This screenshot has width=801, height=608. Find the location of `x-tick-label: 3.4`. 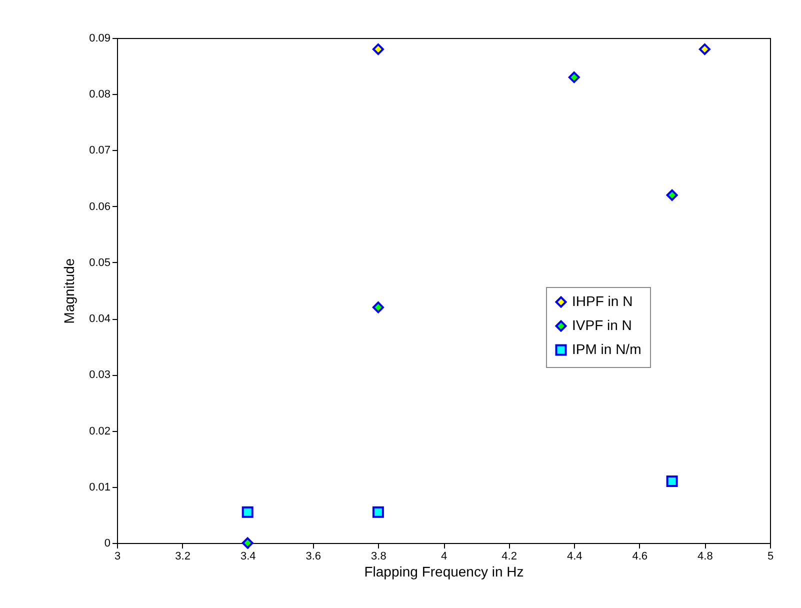

x-tick-label: 3.4 is located at coordinates (248, 556).